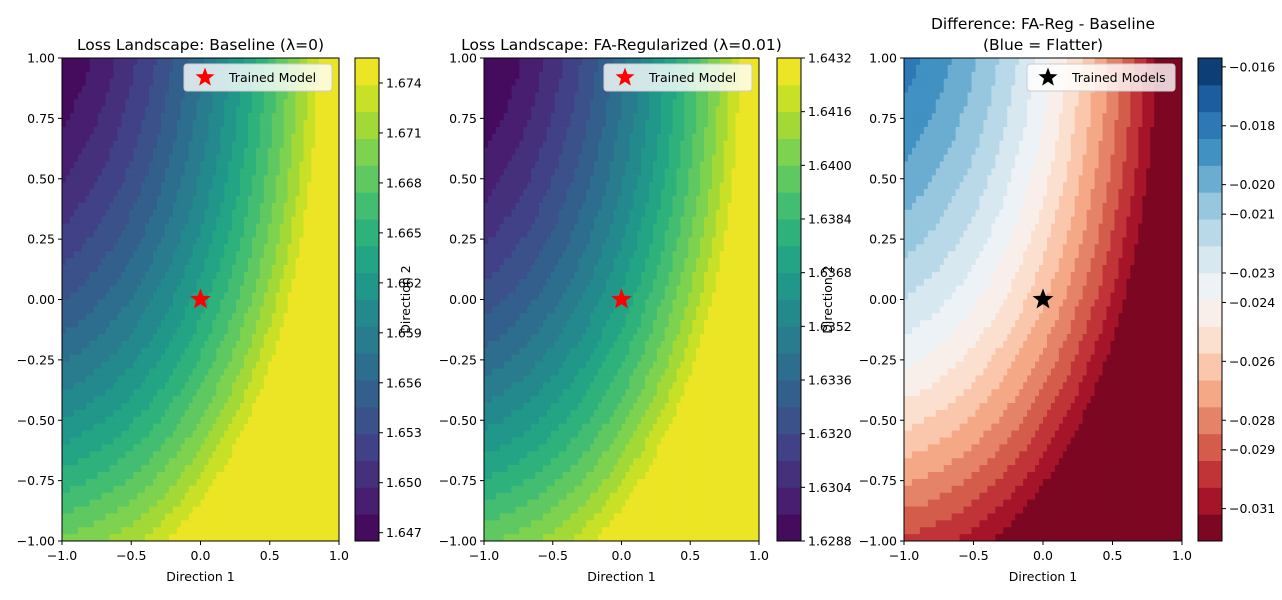 This screenshot has width=1282, height=600. I want to click on y-axis-label: Direction 2, so click(405, 299).